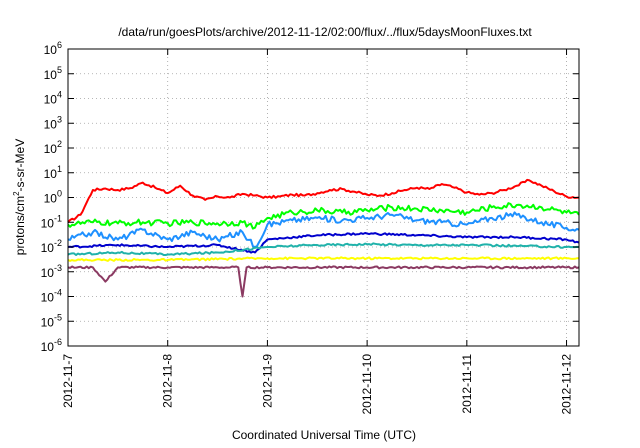 The width and height of the screenshot is (640, 448). Describe the element at coordinates (467, 384) in the screenshot. I see `x-tick-label: 2012-11-11` at that location.